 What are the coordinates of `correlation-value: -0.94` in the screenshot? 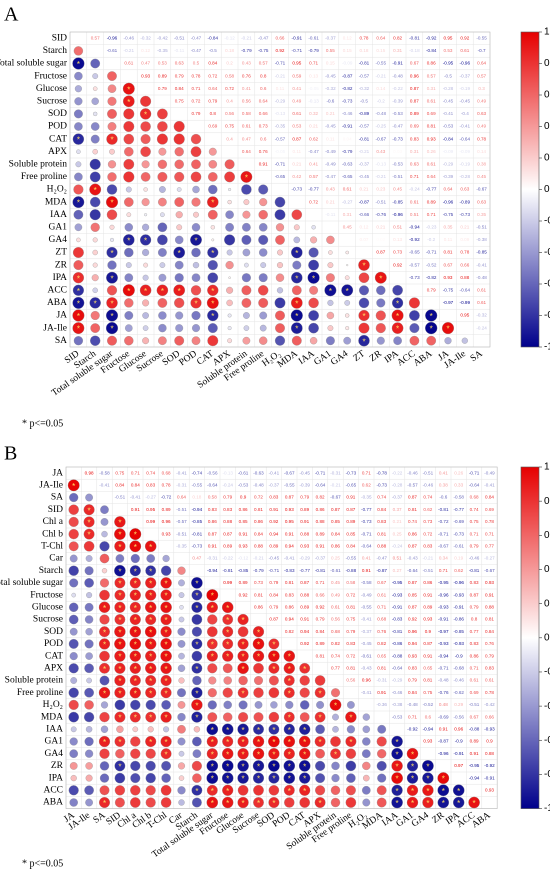 It's located at (414, 227).